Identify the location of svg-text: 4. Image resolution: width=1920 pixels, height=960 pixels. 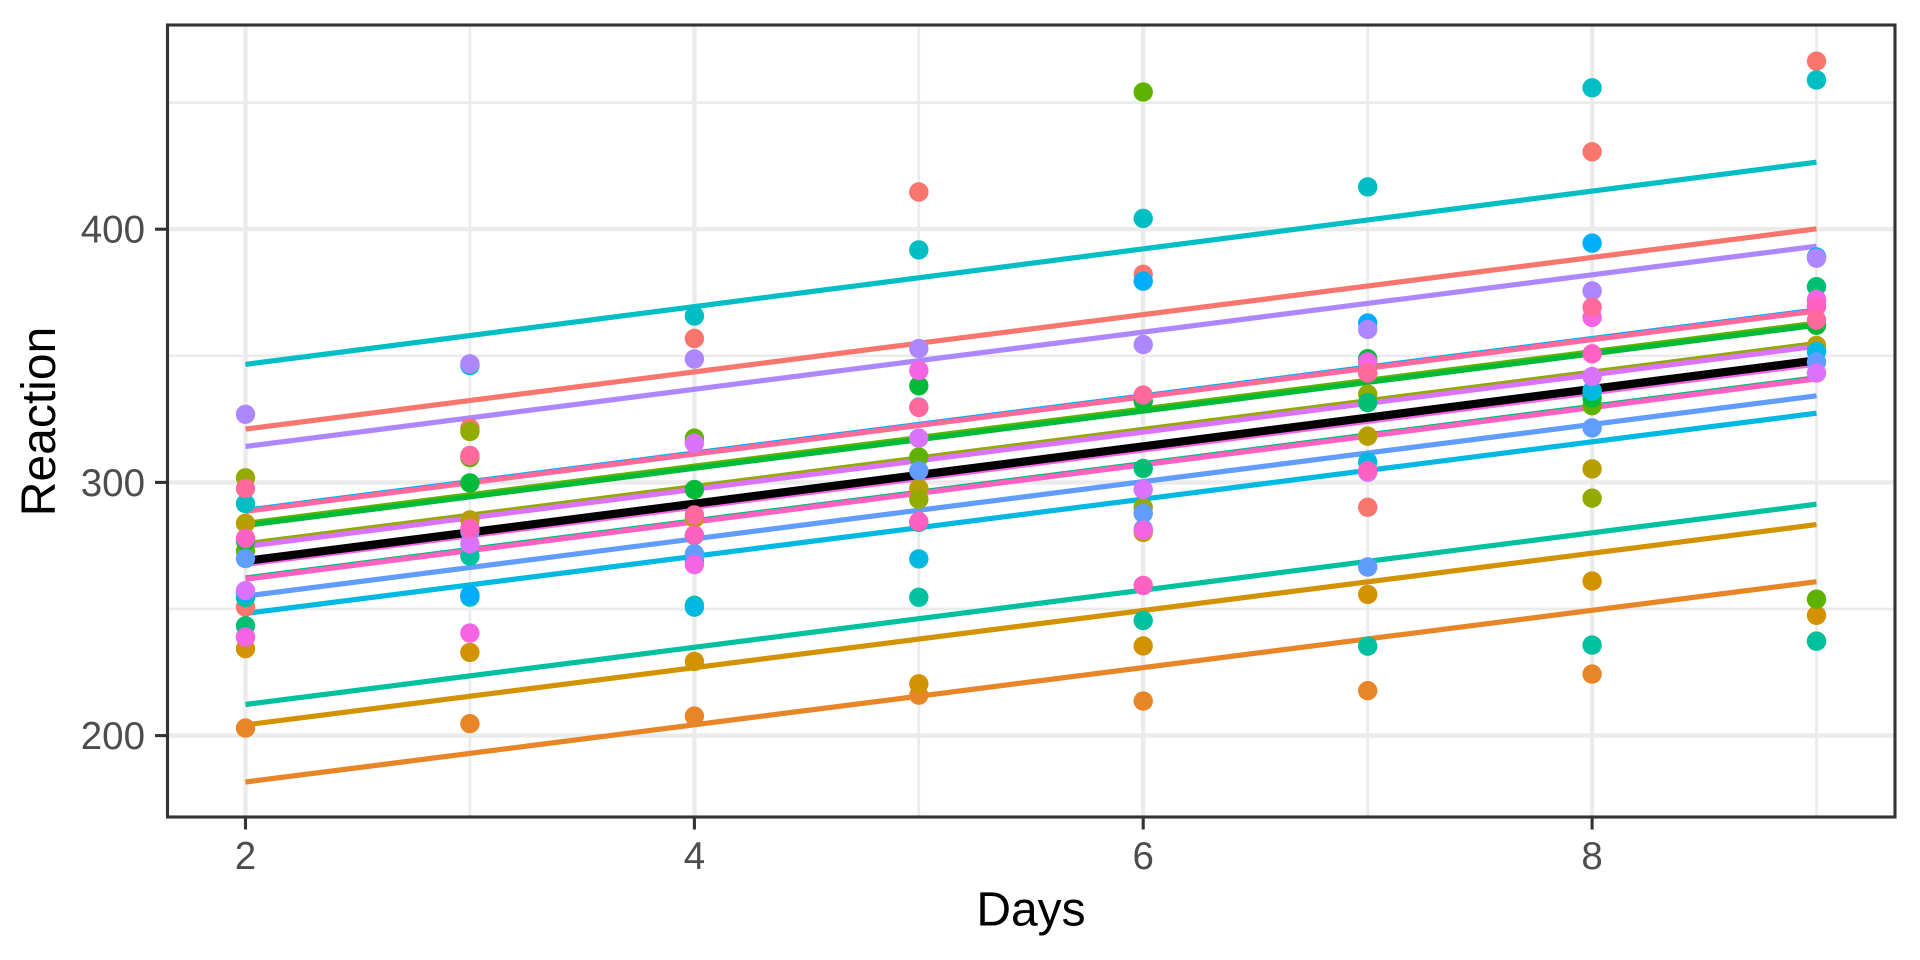
(694, 856).